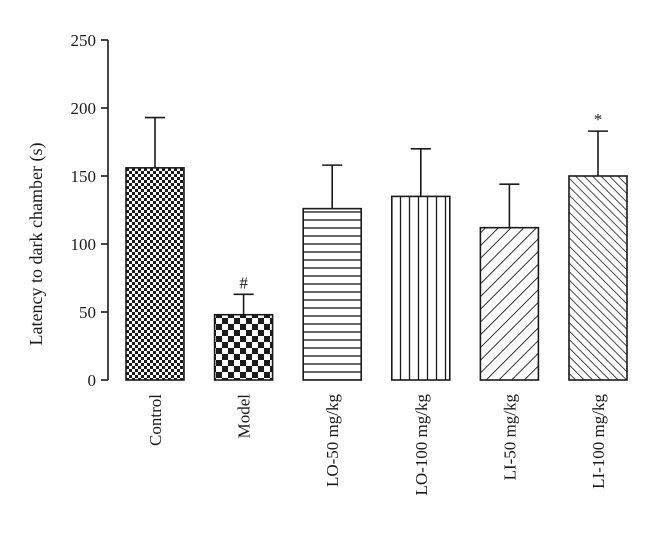 The width and height of the screenshot is (660, 552). Describe the element at coordinates (243, 282) in the screenshot. I see `significance-marker: #` at that location.